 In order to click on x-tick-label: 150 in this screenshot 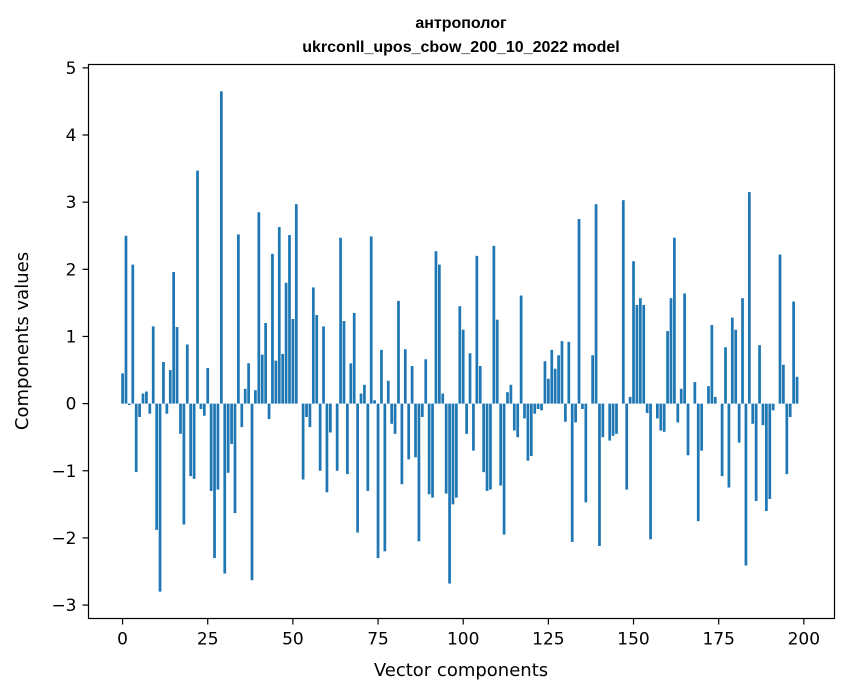, I will do `click(633, 640)`.